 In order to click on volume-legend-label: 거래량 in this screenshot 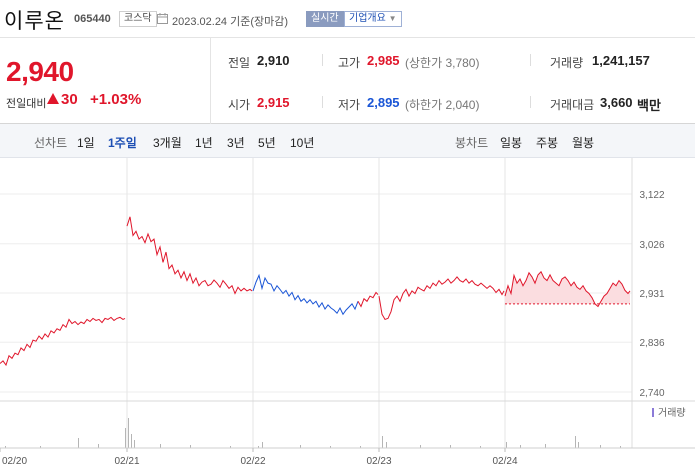, I will do `click(672, 413)`.